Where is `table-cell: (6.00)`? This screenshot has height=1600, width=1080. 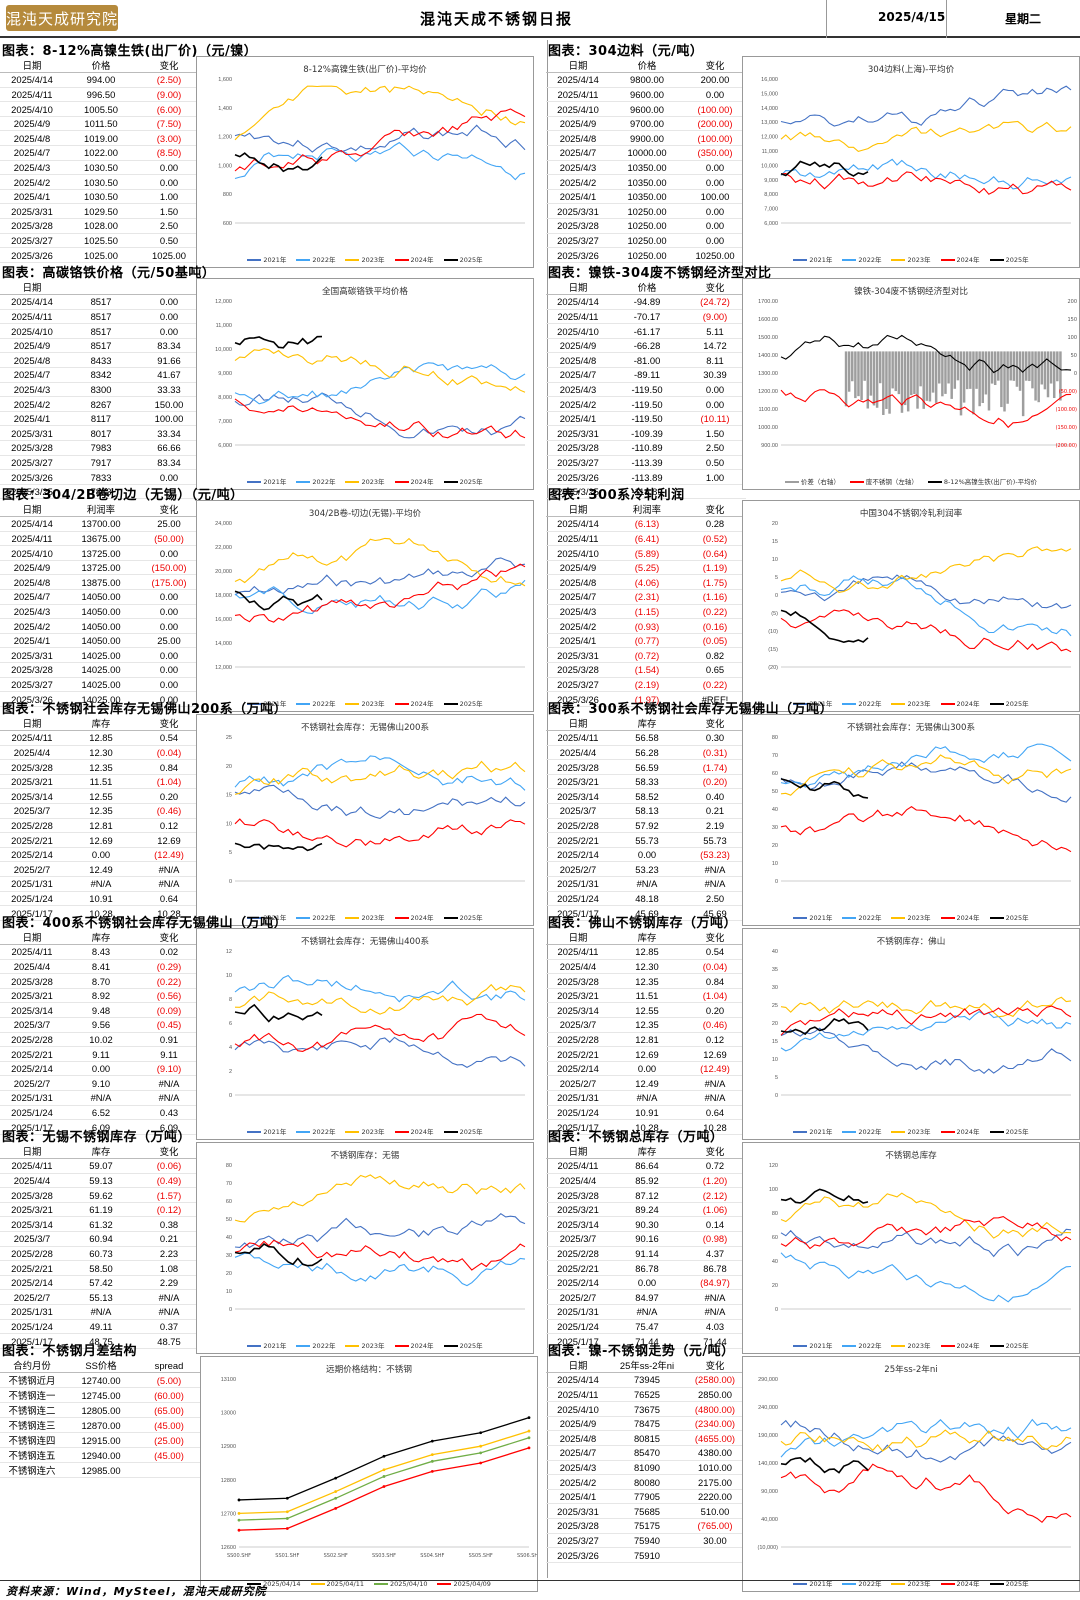
table-cell: (6.00) is located at coordinates (169, 109).